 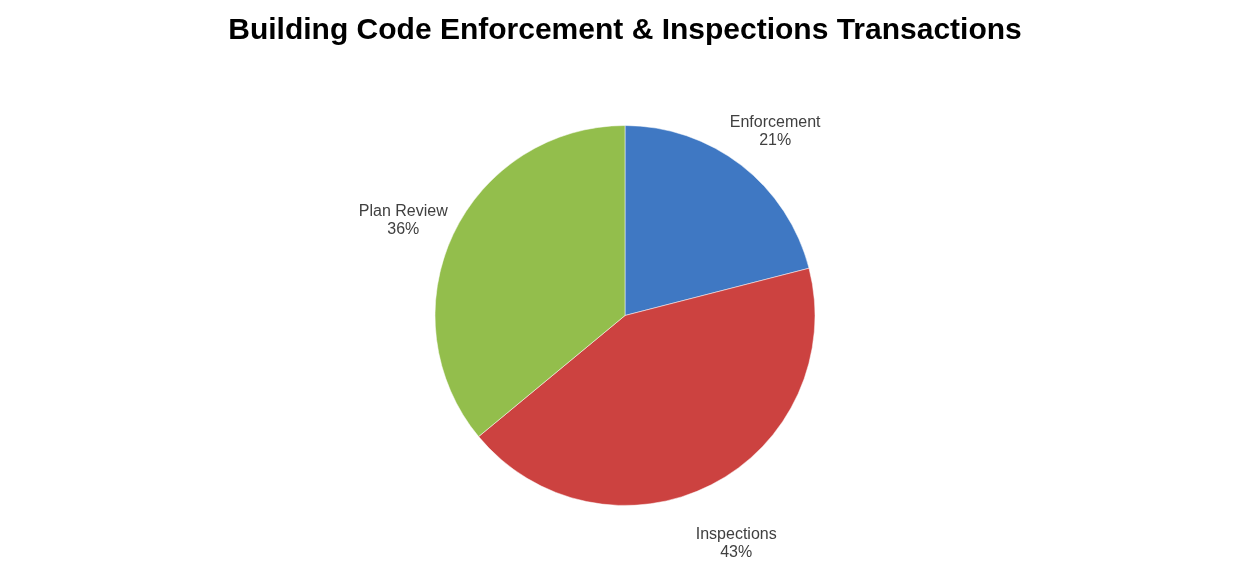 I want to click on data-label: 43%, so click(x=736, y=551).